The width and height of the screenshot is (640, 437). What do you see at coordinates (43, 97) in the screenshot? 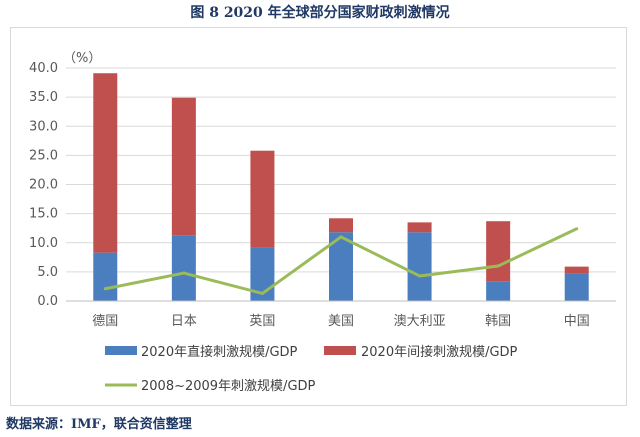
I see `y-tick-label: 35.0` at bounding box center [43, 97].